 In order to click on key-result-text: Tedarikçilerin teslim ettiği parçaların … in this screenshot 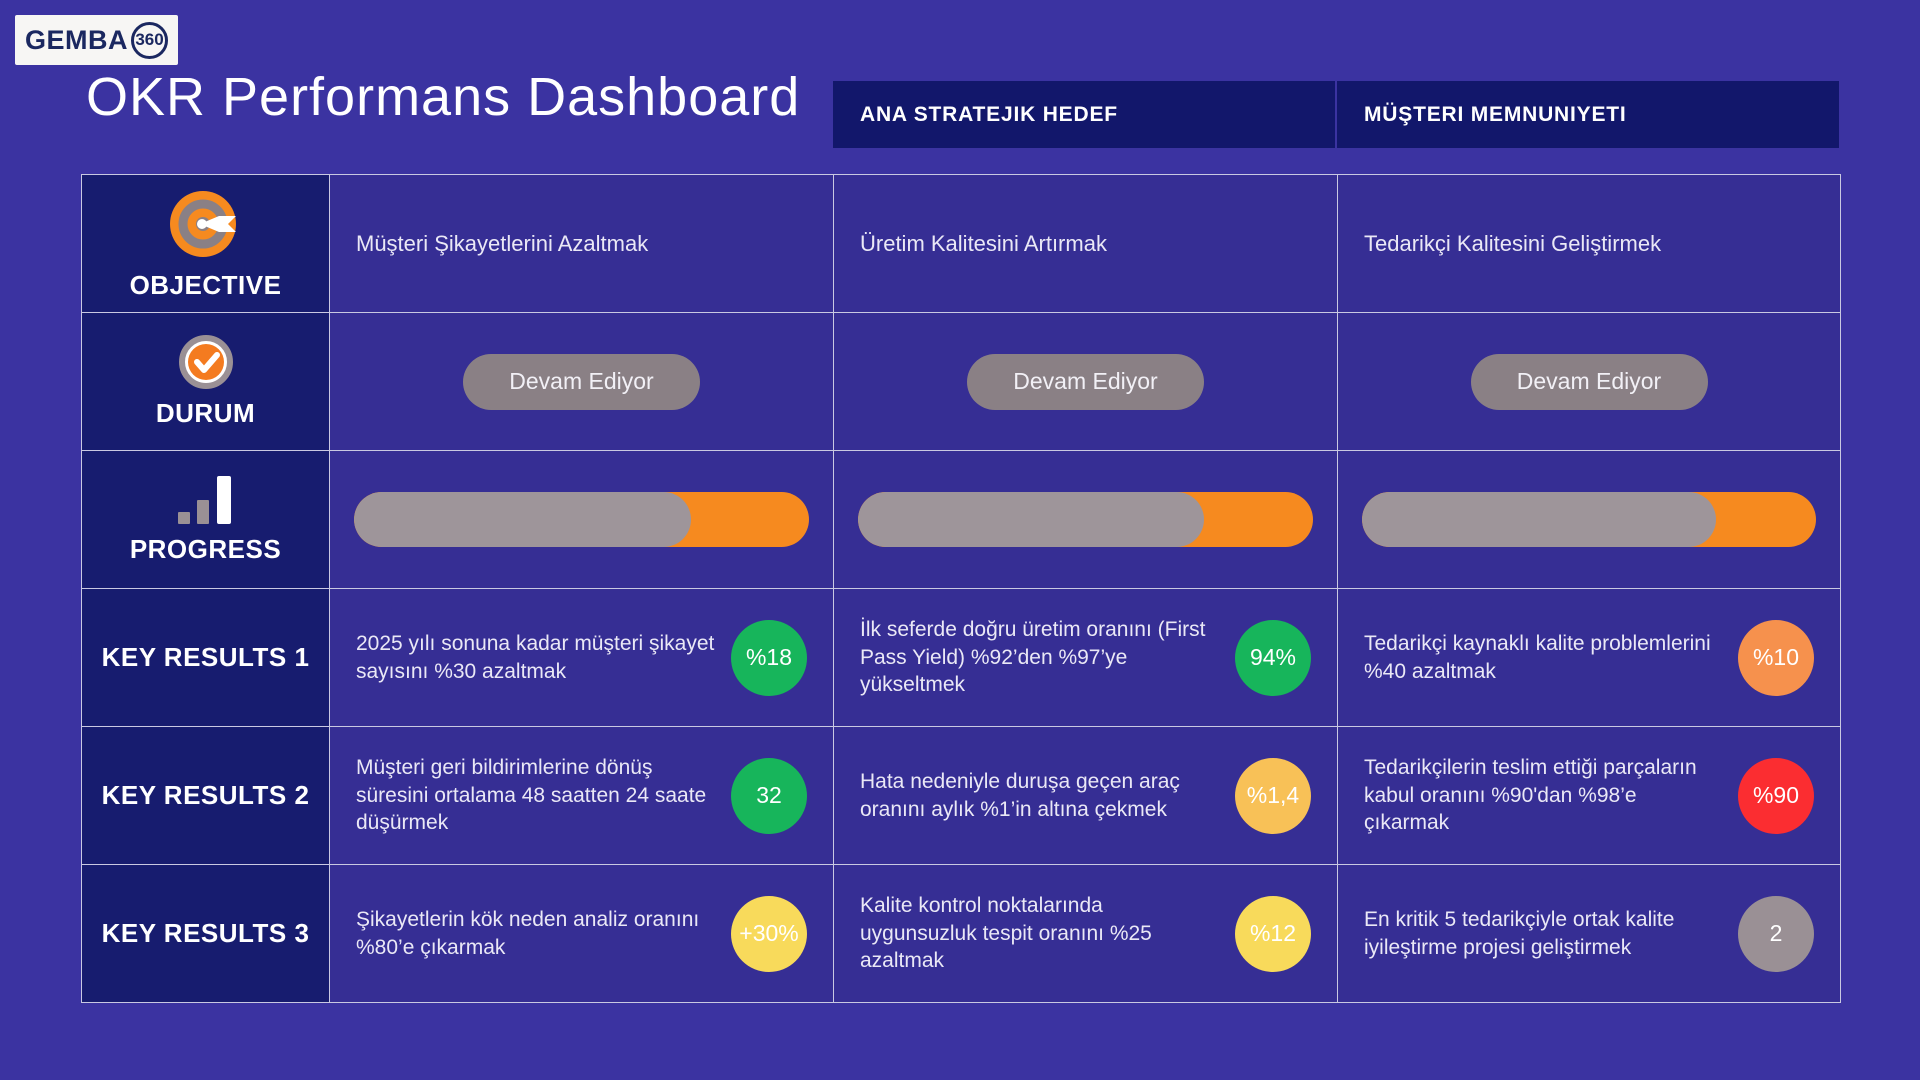, I will do `click(1530, 795)`.